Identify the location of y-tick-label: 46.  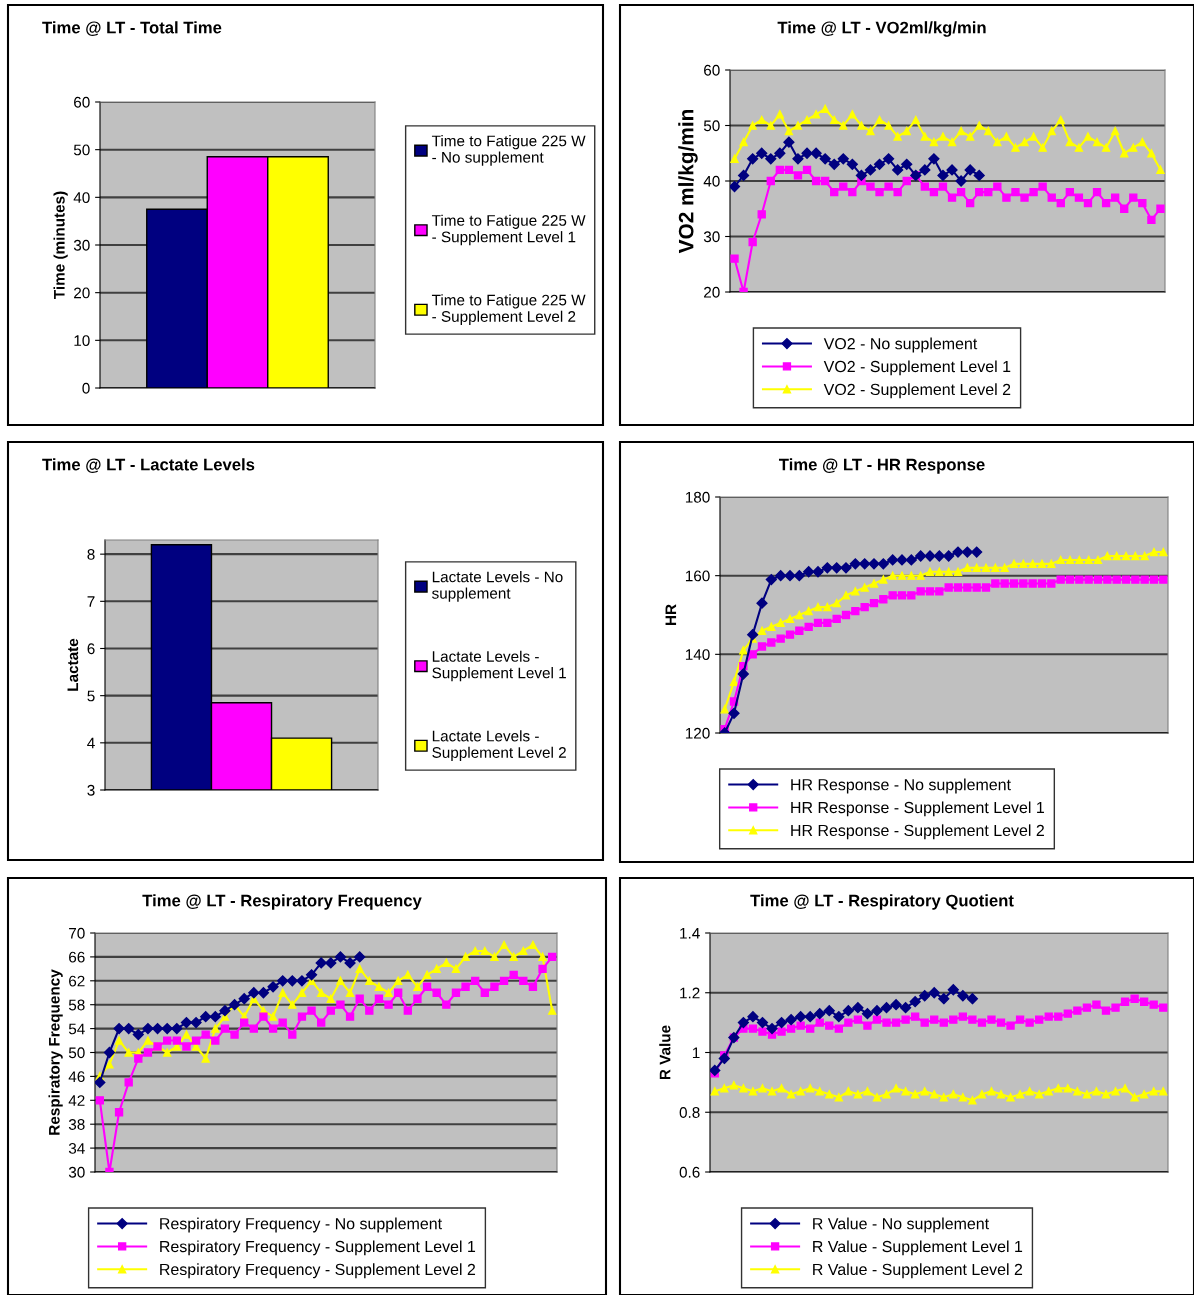
(76, 1077).